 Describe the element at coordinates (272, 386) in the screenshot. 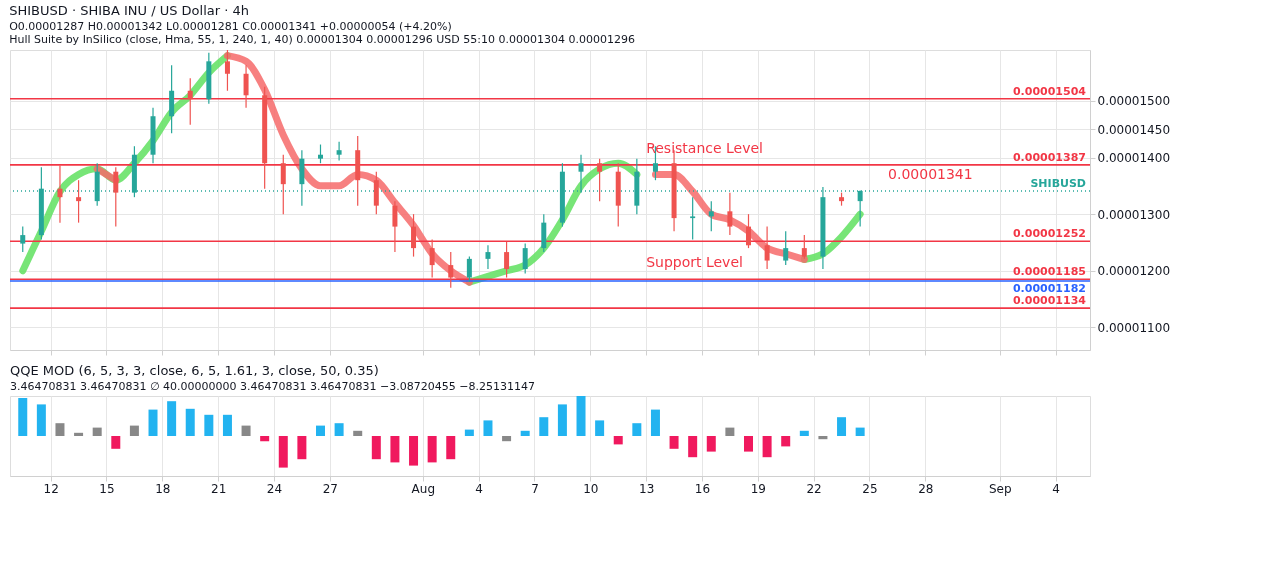

I see `text: 3.46470831 3.46470831 ∅ 40.00000000 3.46470831 3.46470831 −3.08720455 −8.25131147` at that location.